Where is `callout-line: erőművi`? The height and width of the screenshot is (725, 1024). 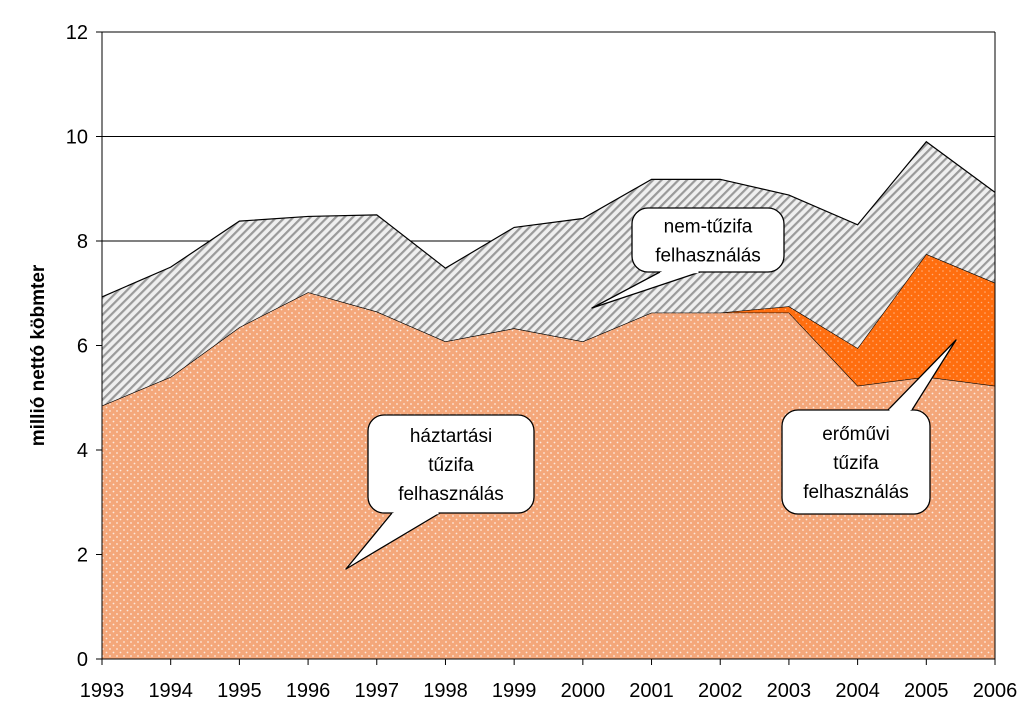 callout-line: erőművi is located at coordinates (856, 434).